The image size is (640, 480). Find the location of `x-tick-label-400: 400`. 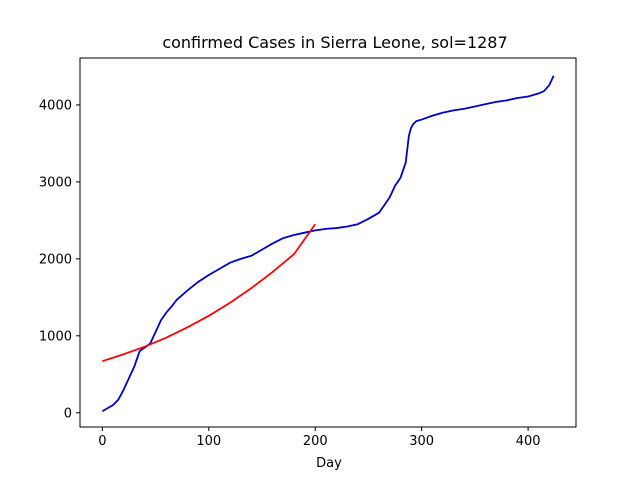

x-tick-label-400: 400 is located at coordinates (528, 441).